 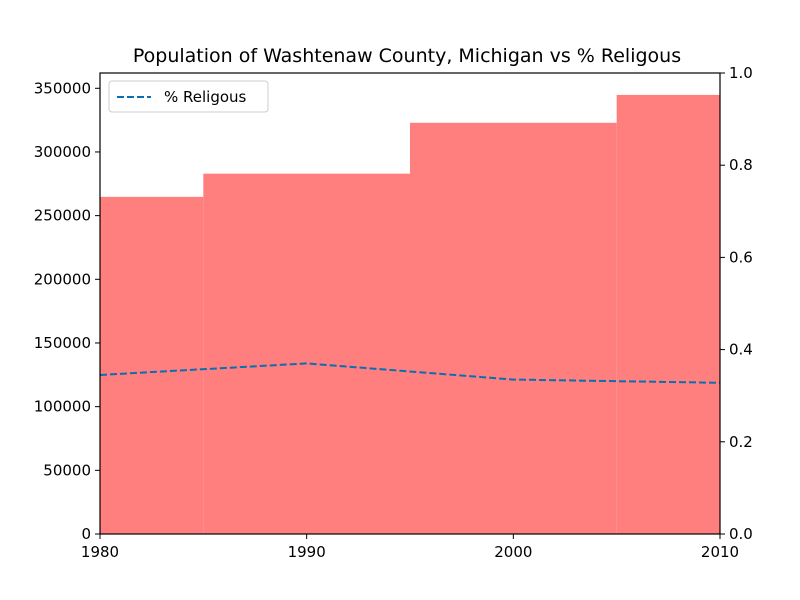 I want to click on y-left-tick-label: 50000, so click(x=67, y=470).